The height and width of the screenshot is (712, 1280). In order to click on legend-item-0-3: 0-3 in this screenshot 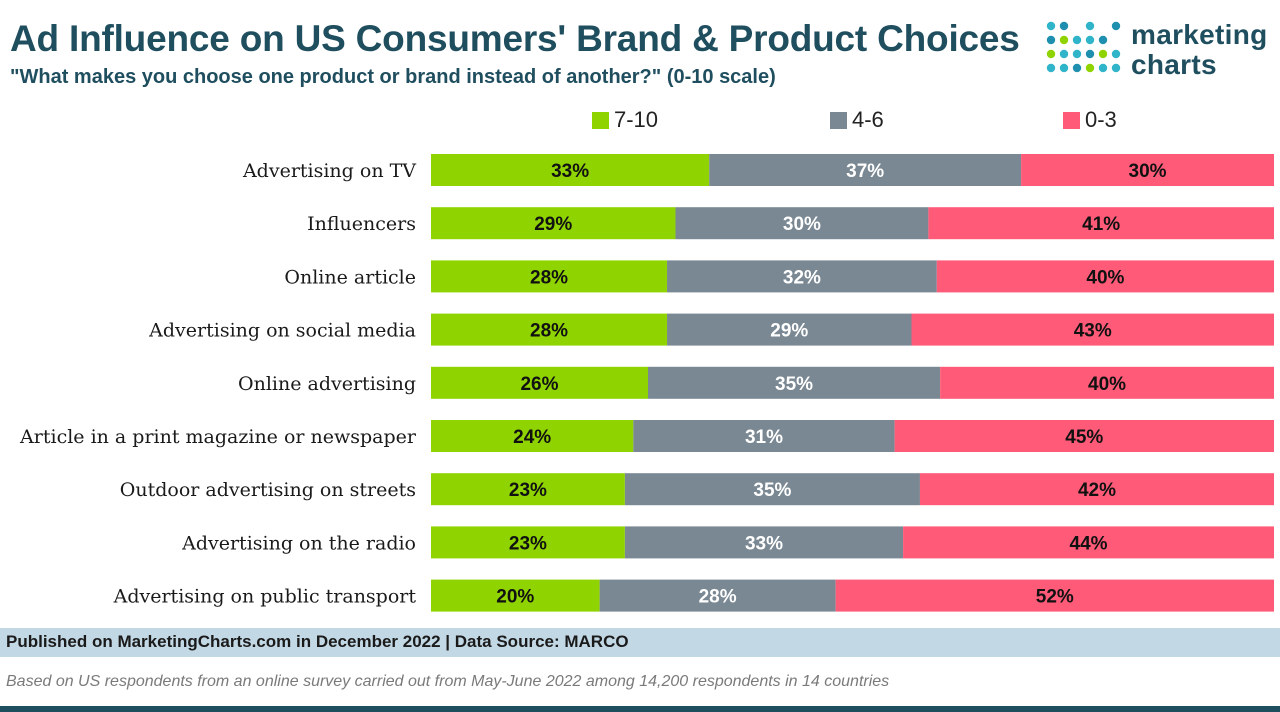, I will do `click(1090, 120)`.